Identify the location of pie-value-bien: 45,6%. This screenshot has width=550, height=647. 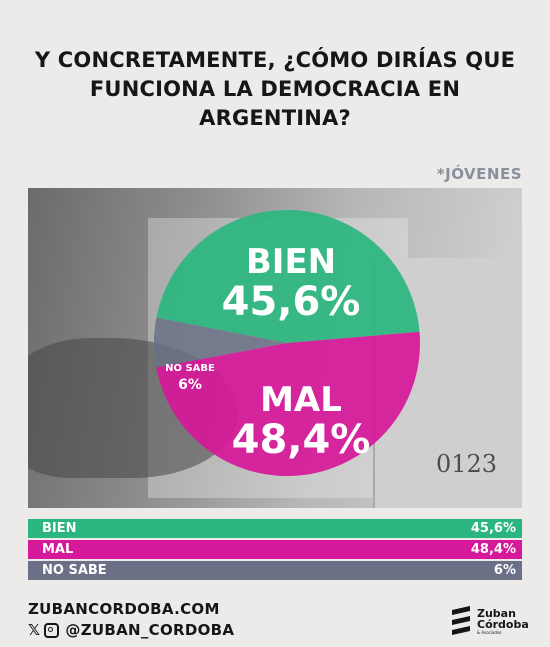
(291, 302).